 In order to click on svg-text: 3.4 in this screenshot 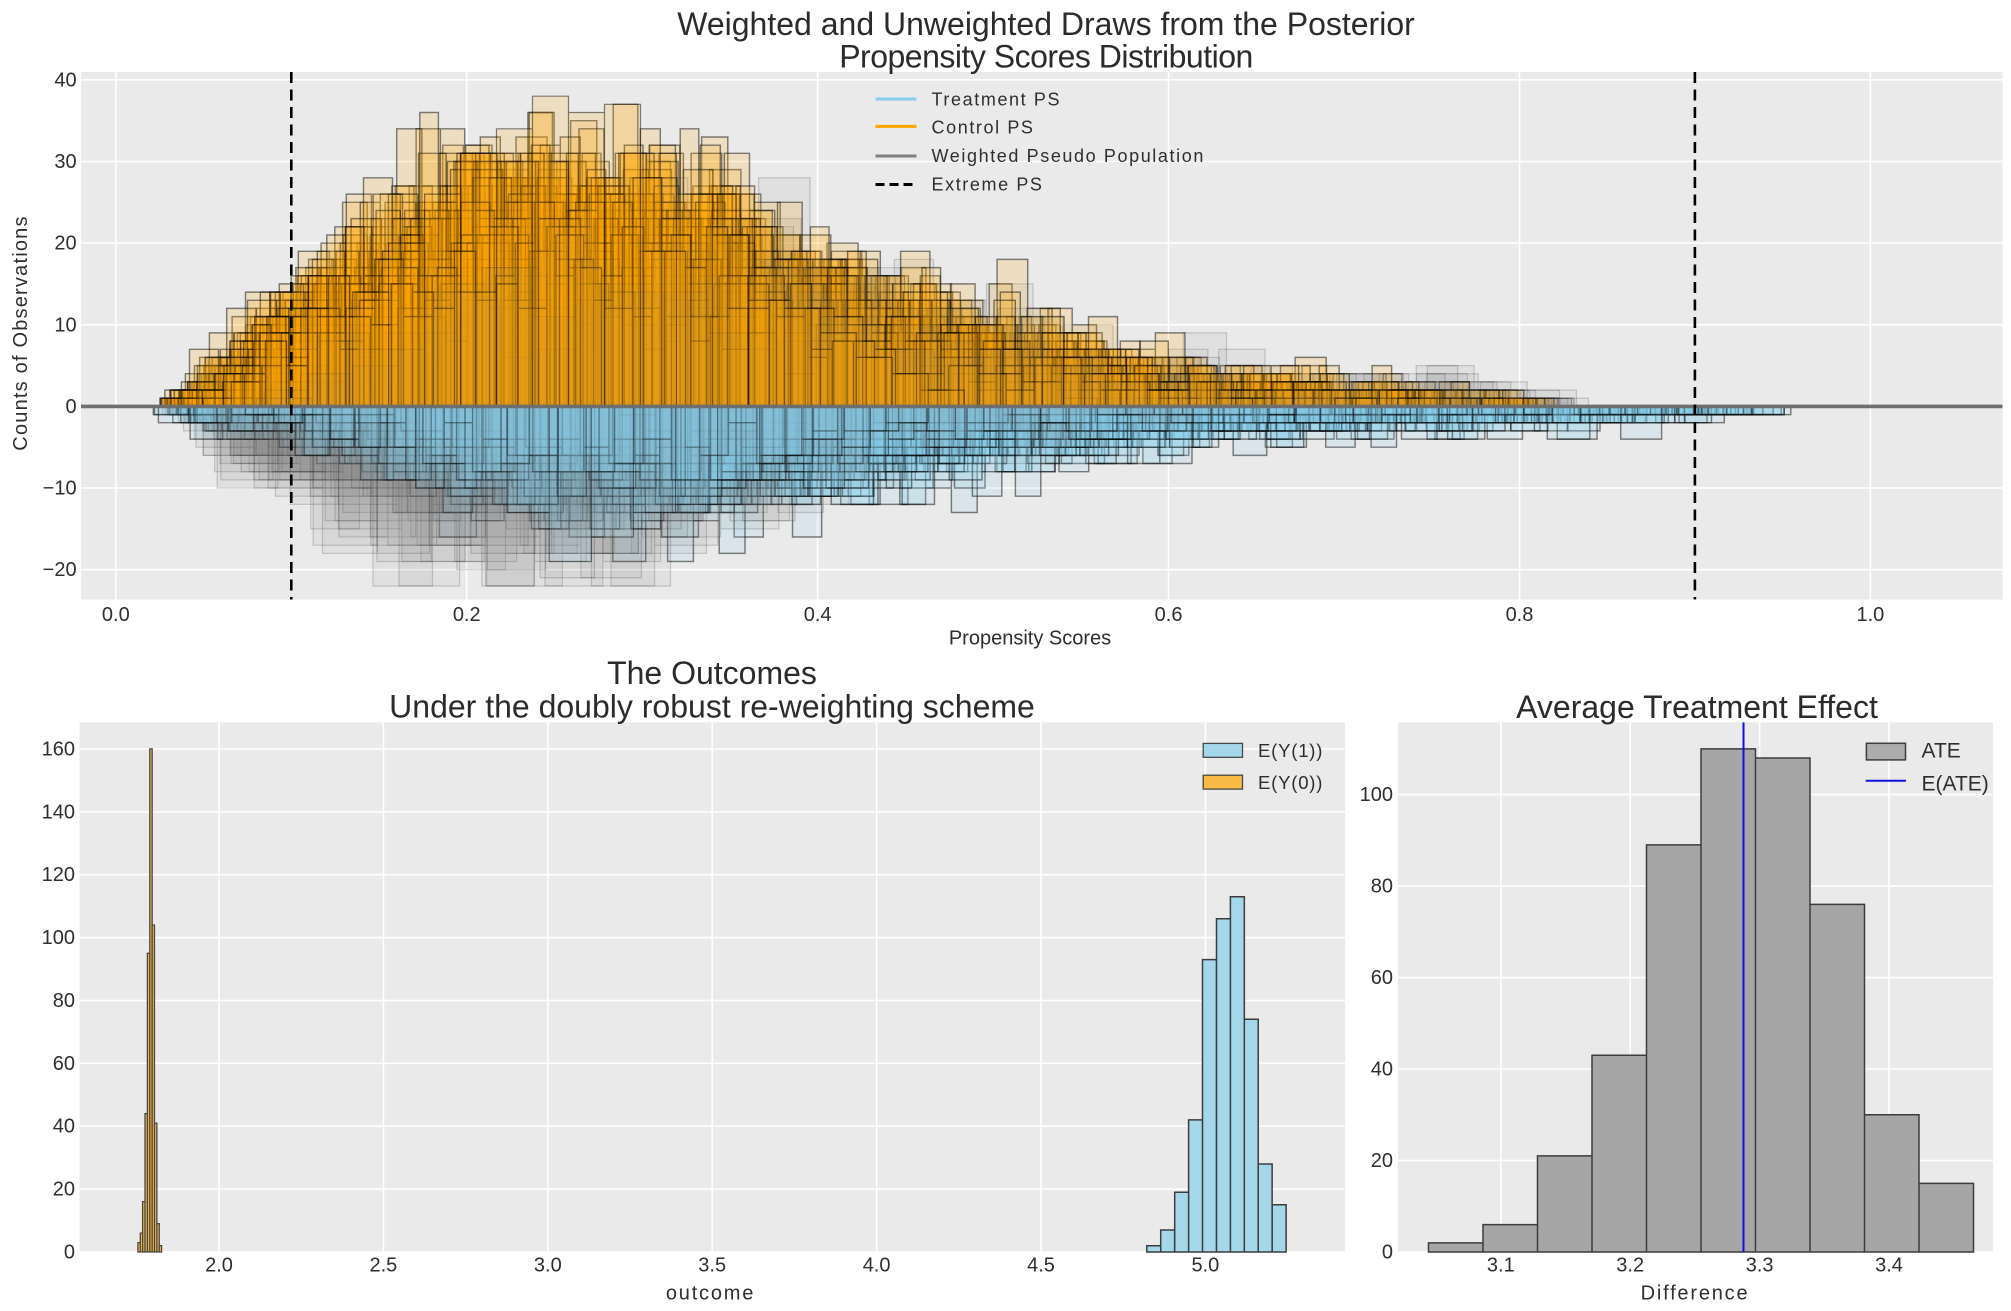, I will do `click(1889, 1266)`.